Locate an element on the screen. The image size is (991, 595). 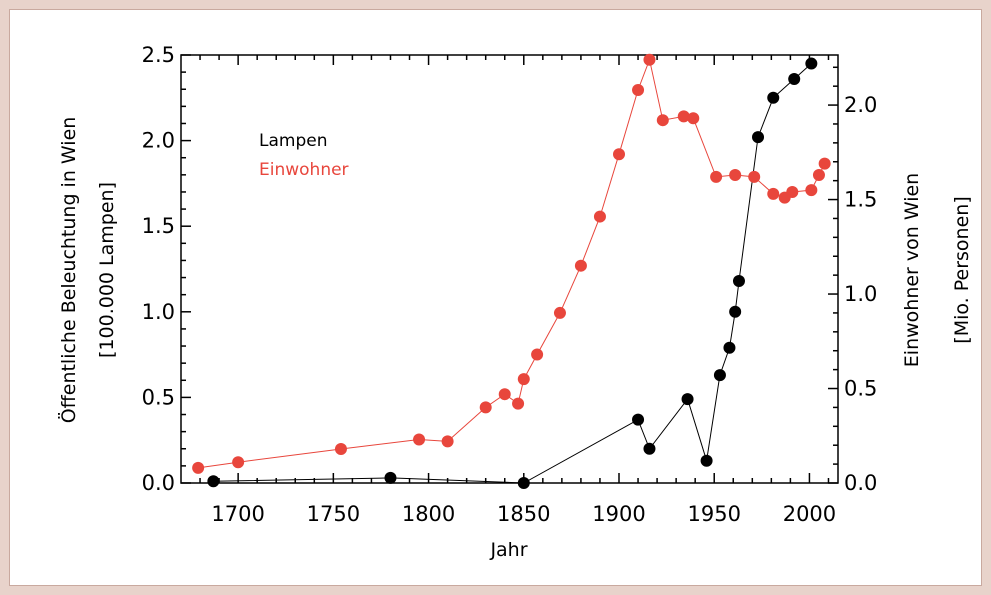
x-tick-label: 2000 is located at coordinates (809, 514).